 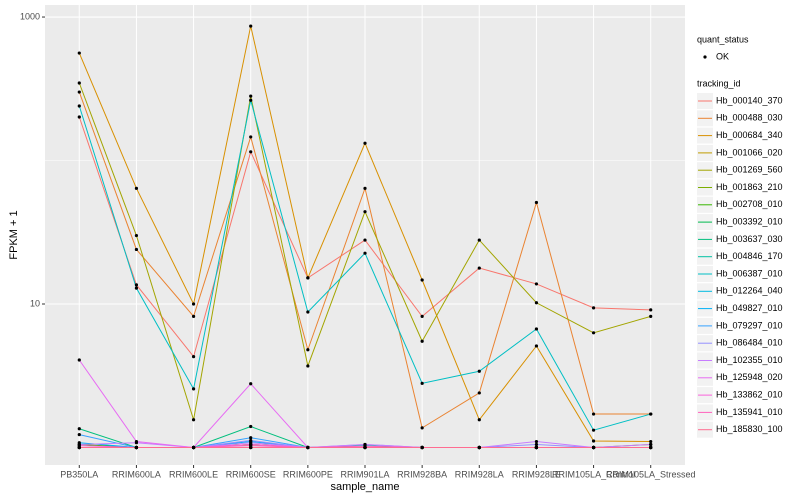 I want to click on x-tick-label: RRIM901LA, so click(x=364, y=474).